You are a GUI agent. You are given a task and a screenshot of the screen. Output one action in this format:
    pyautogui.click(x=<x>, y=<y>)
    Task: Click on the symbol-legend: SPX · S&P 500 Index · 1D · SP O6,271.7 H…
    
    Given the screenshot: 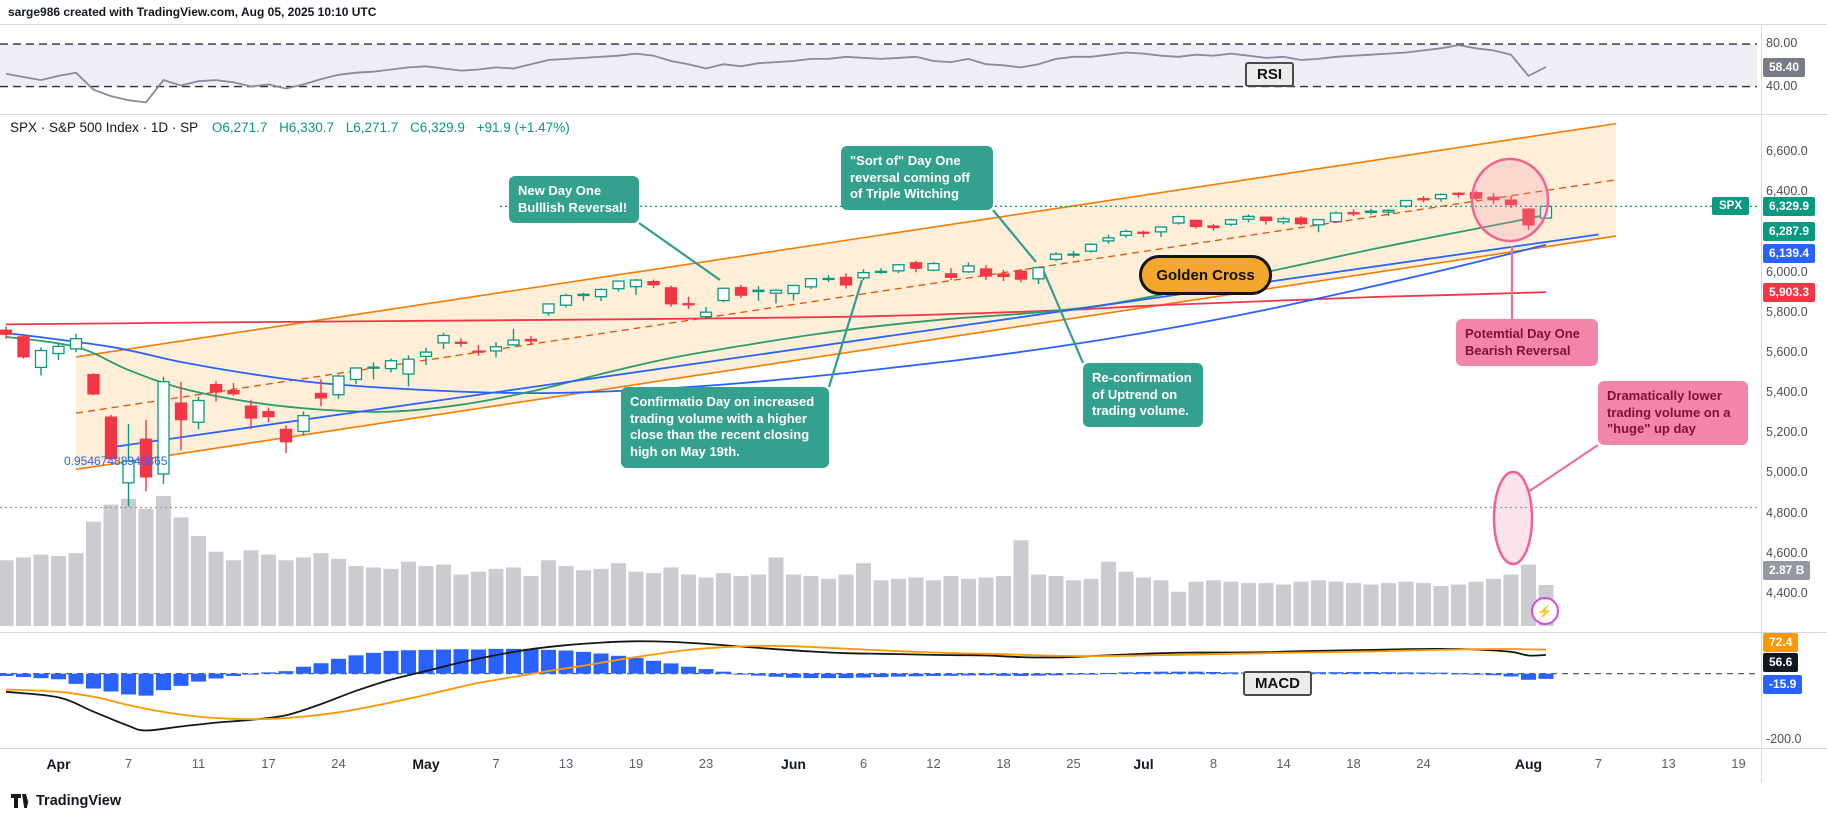 What is the action you would take?
    pyautogui.click(x=294, y=127)
    